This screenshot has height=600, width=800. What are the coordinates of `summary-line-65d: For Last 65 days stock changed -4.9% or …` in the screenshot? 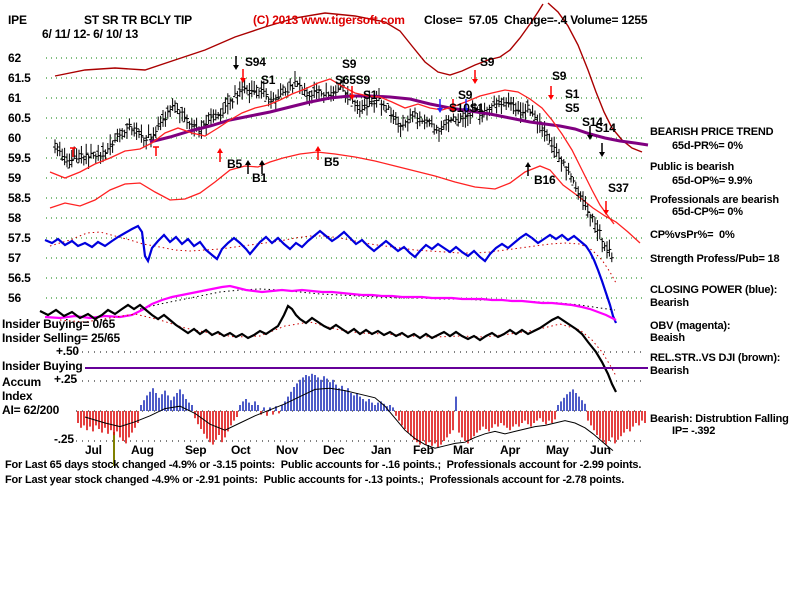 It's located at (323, 465).